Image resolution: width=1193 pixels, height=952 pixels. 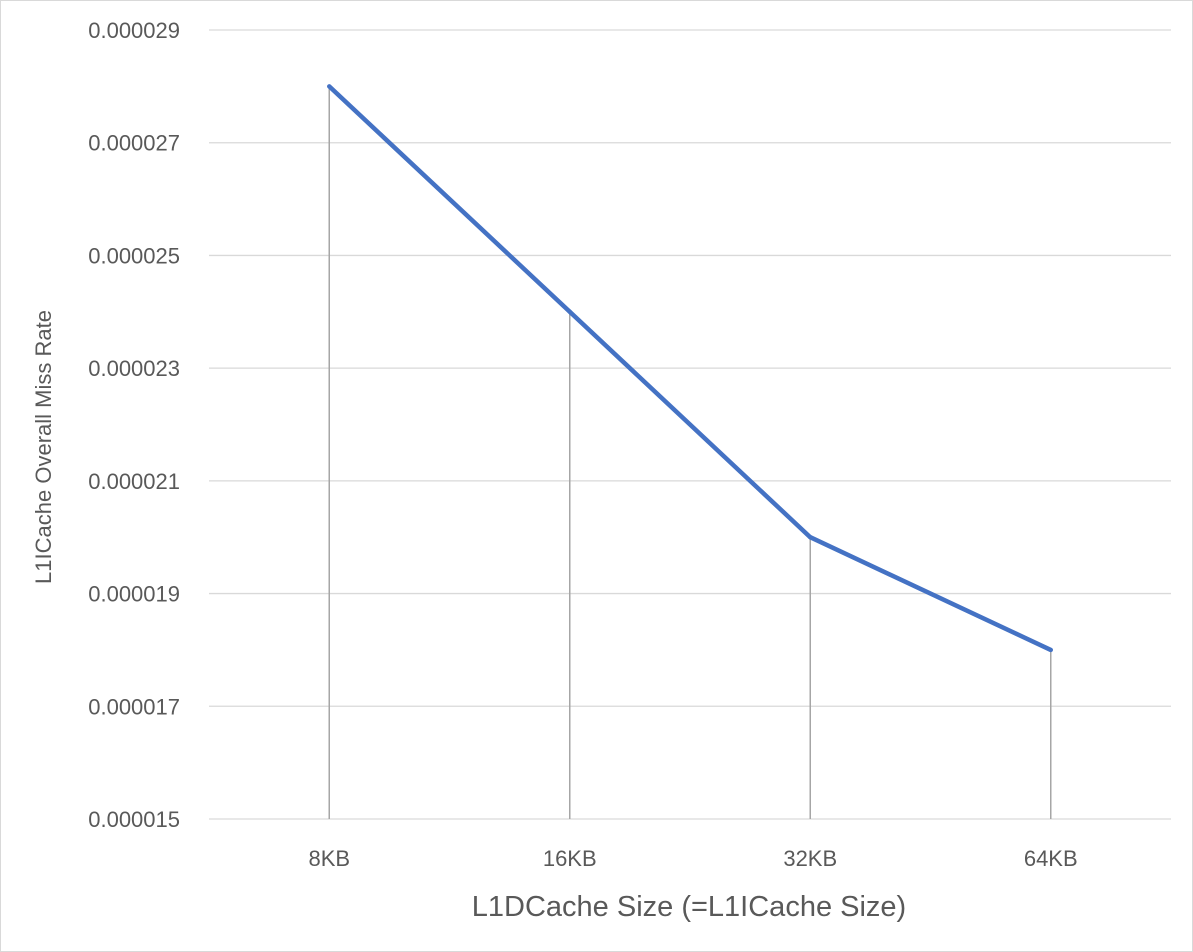 I want to click on y-tick-label: 0.000017, so click(x=134, y=706).